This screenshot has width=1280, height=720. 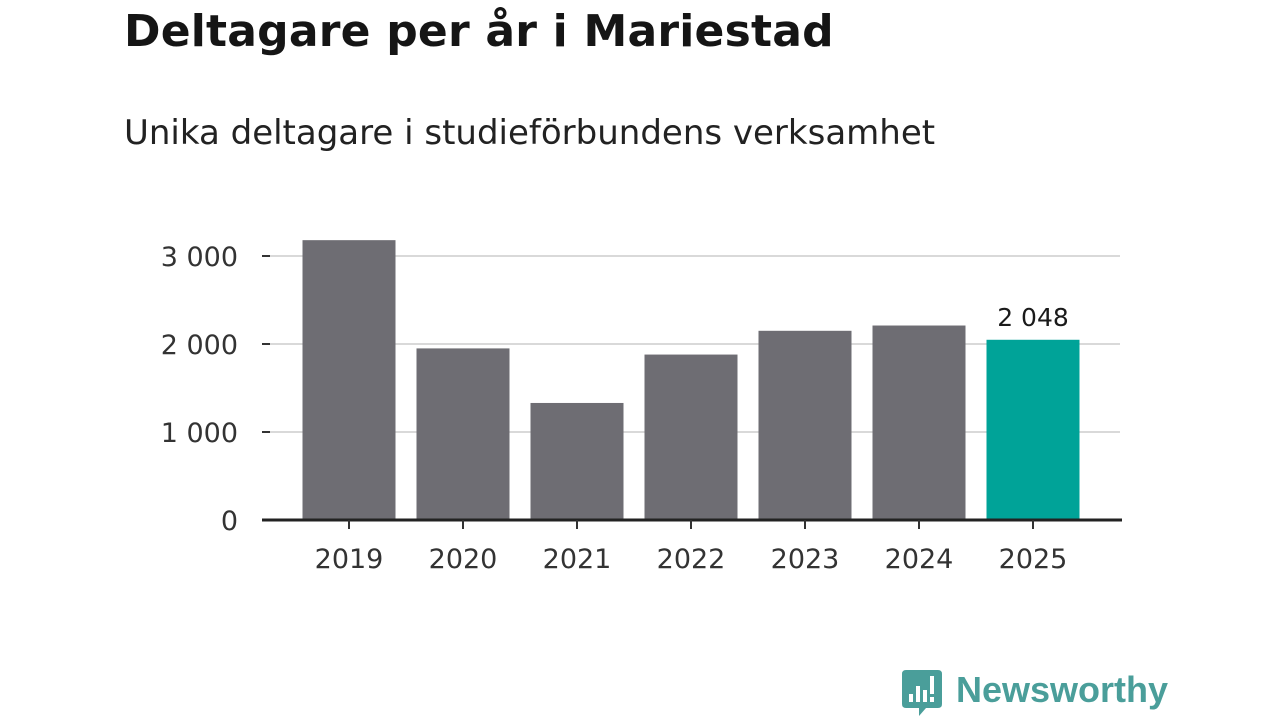 What do you see at coordinates (479, 31) in the screenshot?
I see `chart-title: Deltagare per år i Mariestad` at bounding box center [479, 31].